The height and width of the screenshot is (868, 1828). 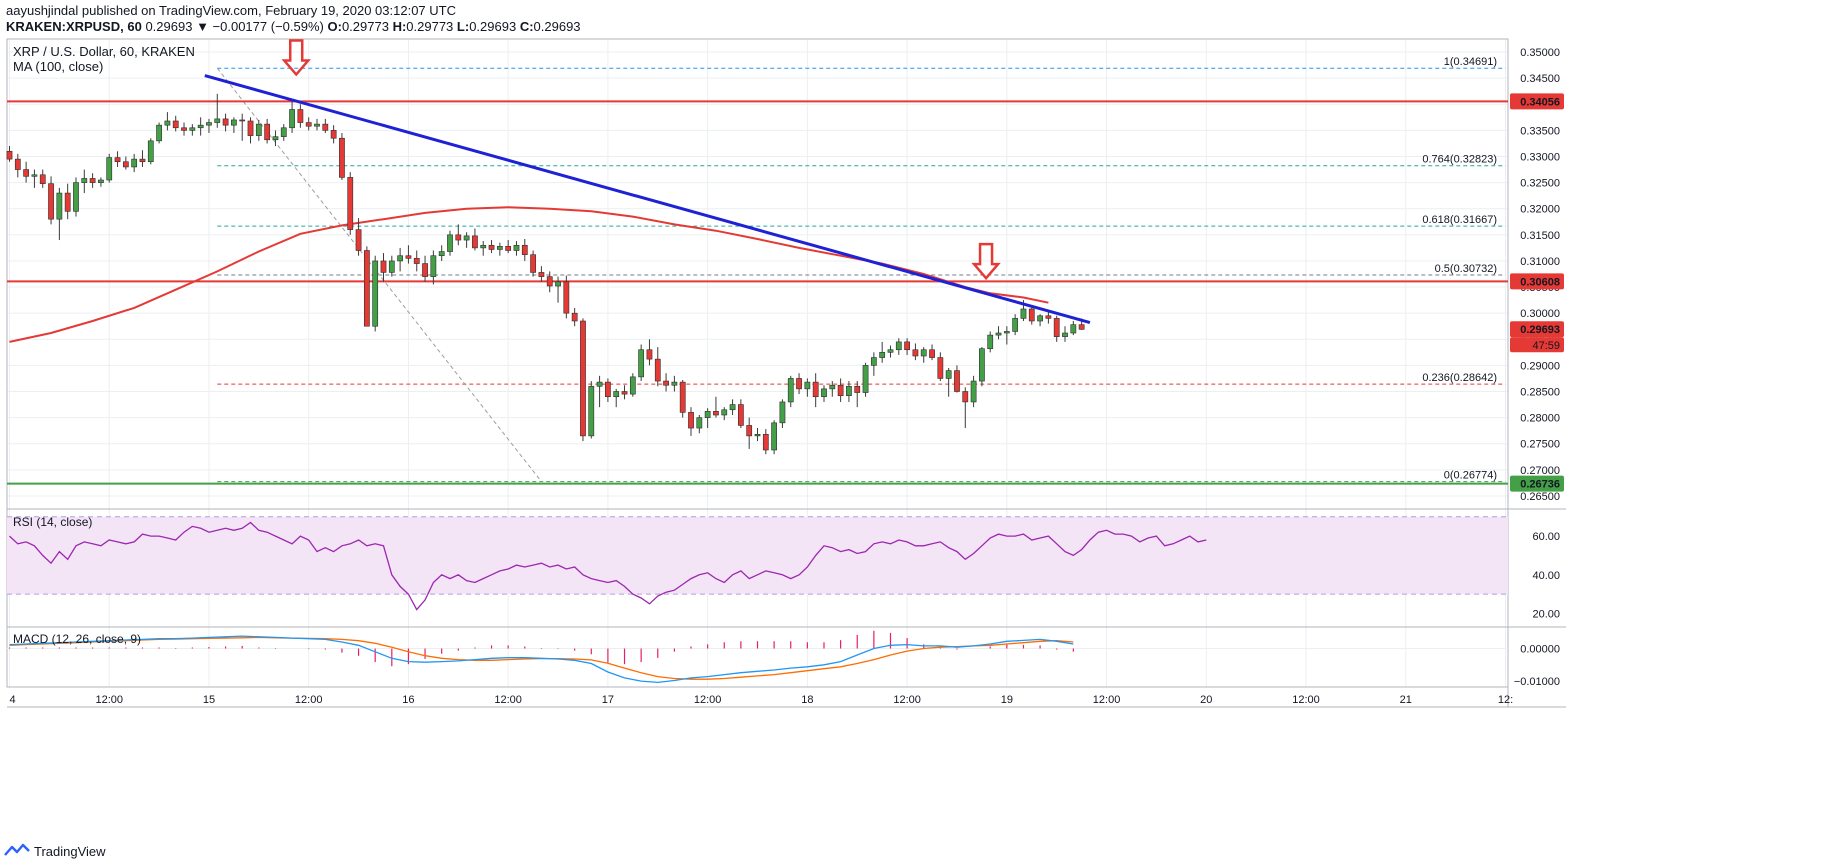 I want to click on rsi-band, so click(x=757, y=555).